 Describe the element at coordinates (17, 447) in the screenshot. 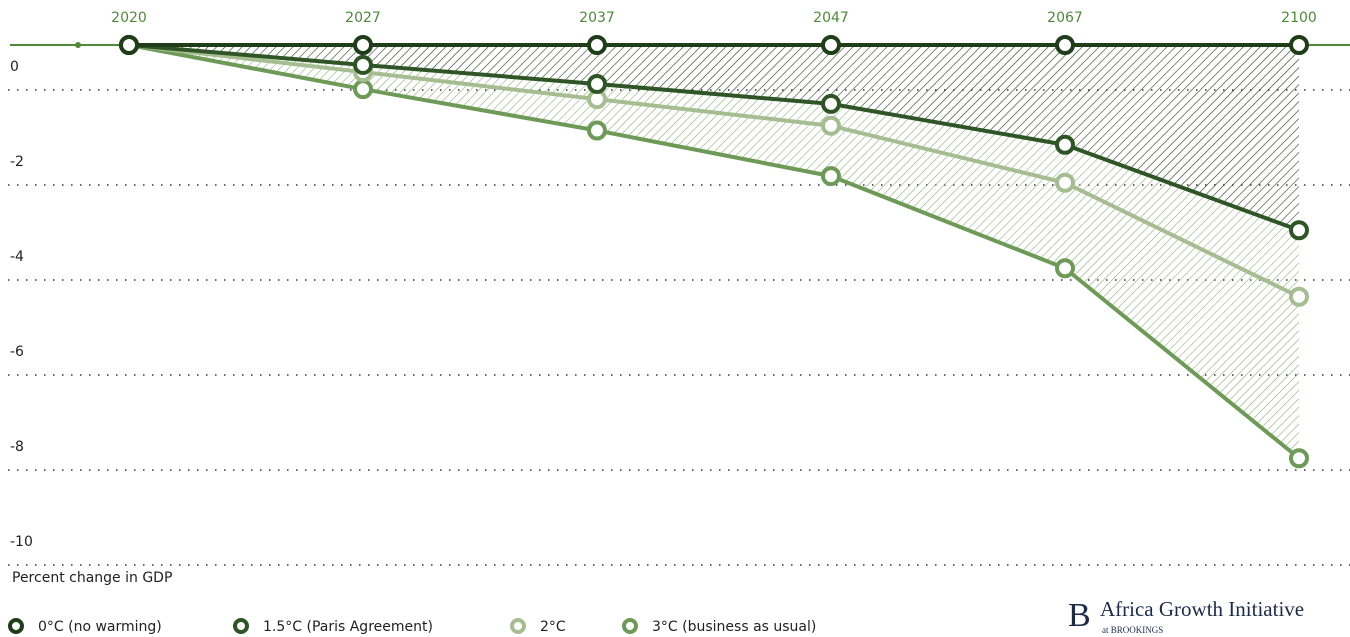

I see `y-tick-label: -8` at that location.